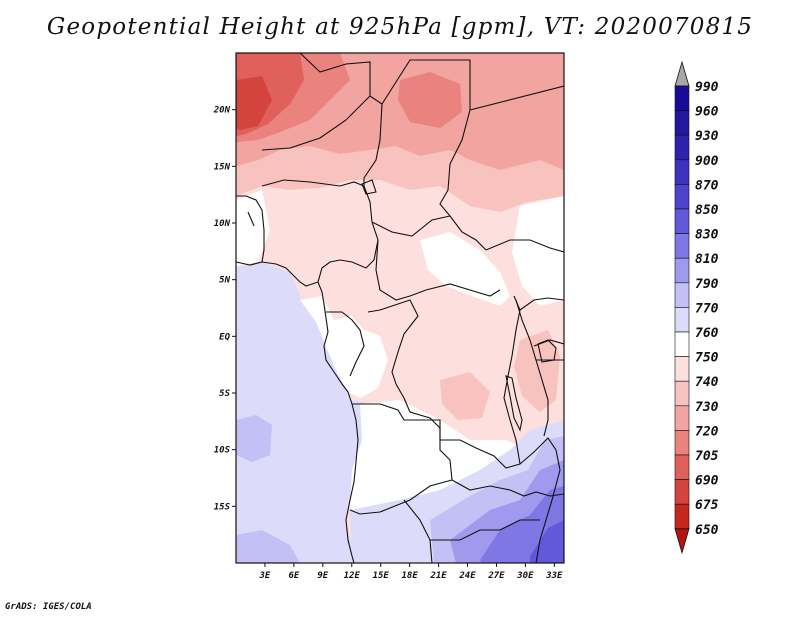  What do you see at coordinates (250, 229) in the screenshot?
I see `border-west-small` at bounding box center [250, 229].